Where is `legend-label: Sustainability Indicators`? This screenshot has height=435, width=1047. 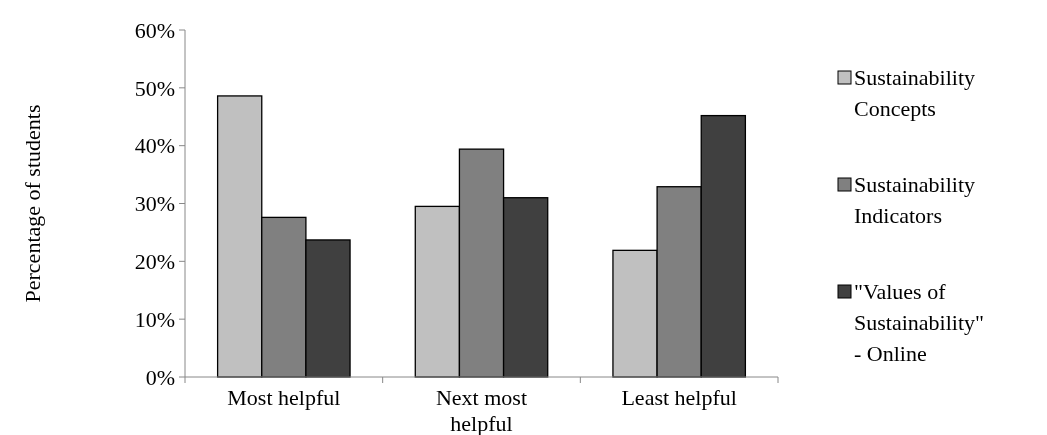
legend-label: Sustainability Indicators is located at coordinates (914, 200).